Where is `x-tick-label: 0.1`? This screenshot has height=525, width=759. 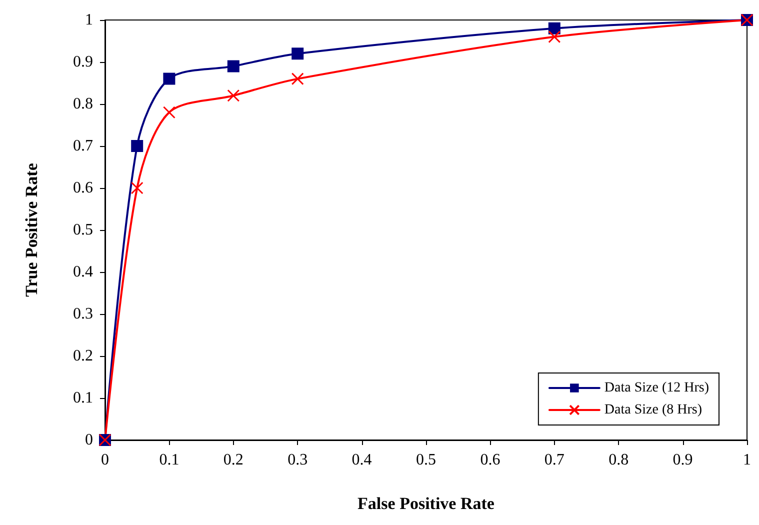 x-tick-label: 0.1 is located at coordinates (169, 460).